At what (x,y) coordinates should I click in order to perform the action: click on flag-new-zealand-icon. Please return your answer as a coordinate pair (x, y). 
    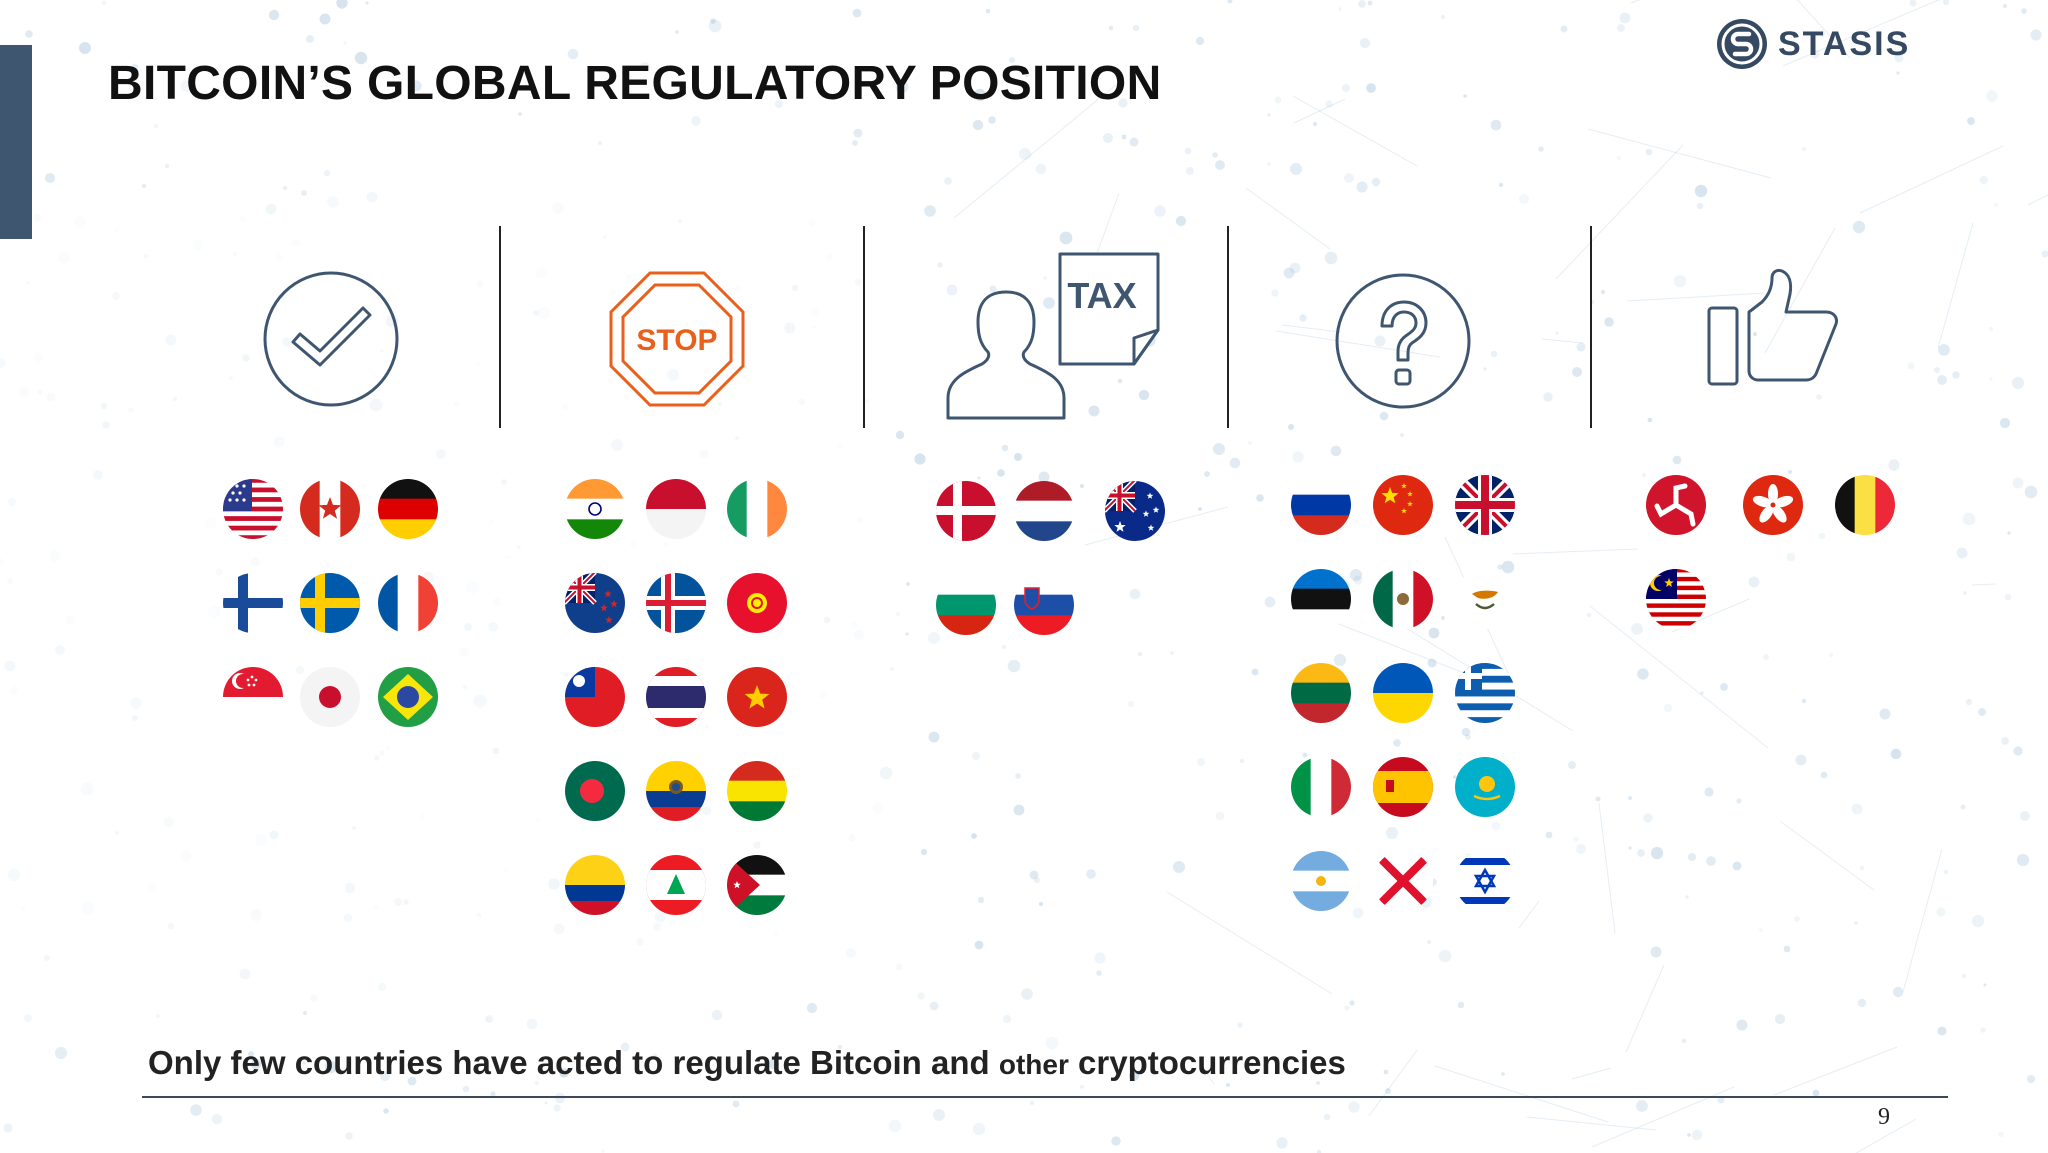
    Looking at the image, I should click on (595, 603).